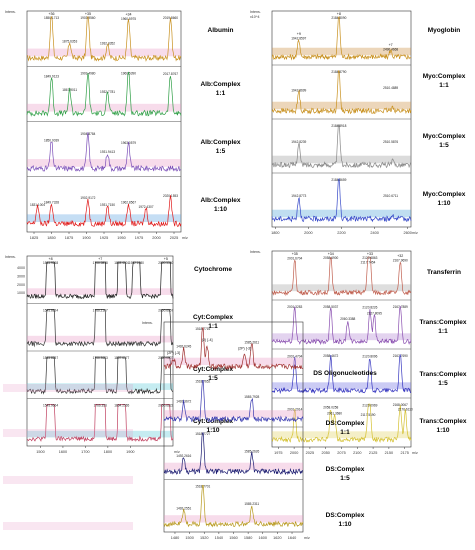 This screenshot has width=475, height=550. I want to click on ds-faded-strips, so click(68, 459).